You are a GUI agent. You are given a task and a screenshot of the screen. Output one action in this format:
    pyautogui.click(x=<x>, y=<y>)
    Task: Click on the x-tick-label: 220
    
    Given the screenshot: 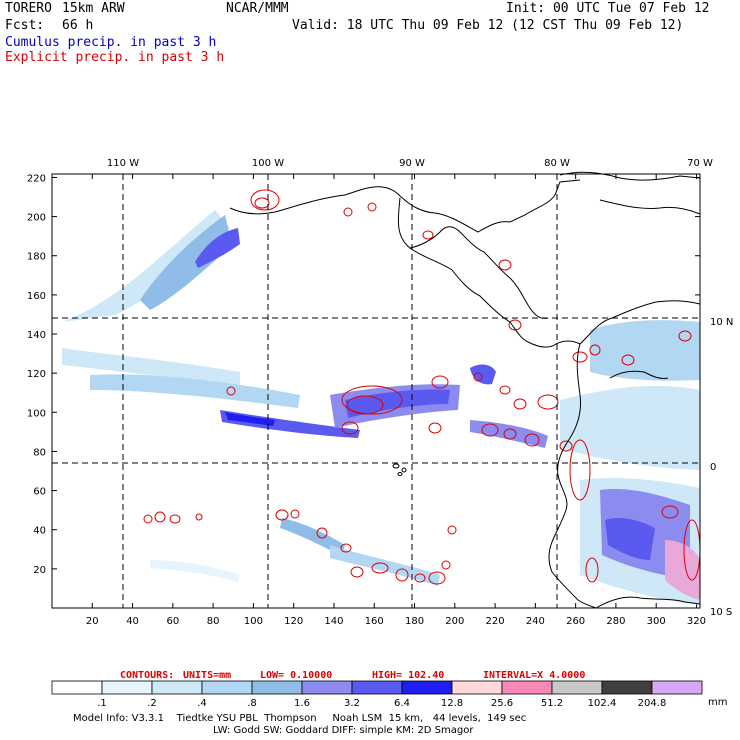 What is the action you would take?
    pyautogui.click(x=495, y=621)
    